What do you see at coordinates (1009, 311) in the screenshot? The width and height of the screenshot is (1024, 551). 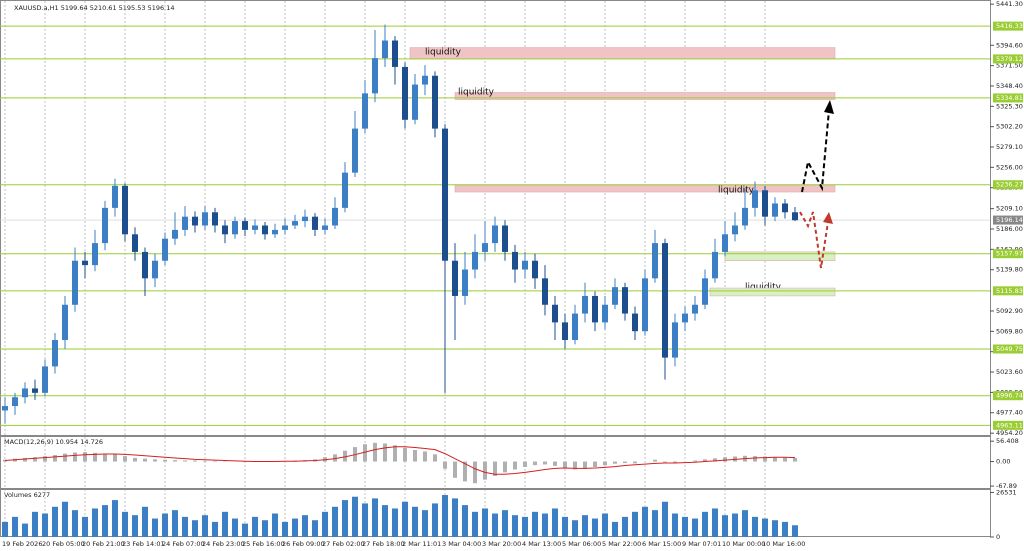 I see `y-tick-label: 5092.90` at bounding box center [1009, 311].